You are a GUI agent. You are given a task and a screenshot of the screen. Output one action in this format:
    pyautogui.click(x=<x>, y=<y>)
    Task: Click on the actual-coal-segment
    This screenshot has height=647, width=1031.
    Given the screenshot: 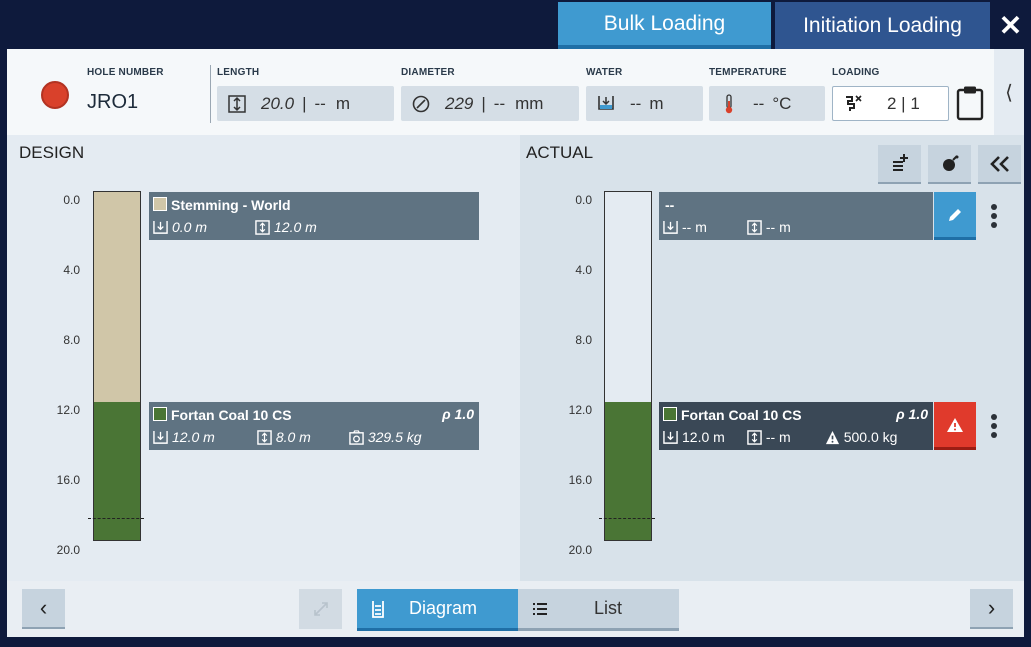 What is the action you would take?
    pyautogui.click(x=628, y=471)
    